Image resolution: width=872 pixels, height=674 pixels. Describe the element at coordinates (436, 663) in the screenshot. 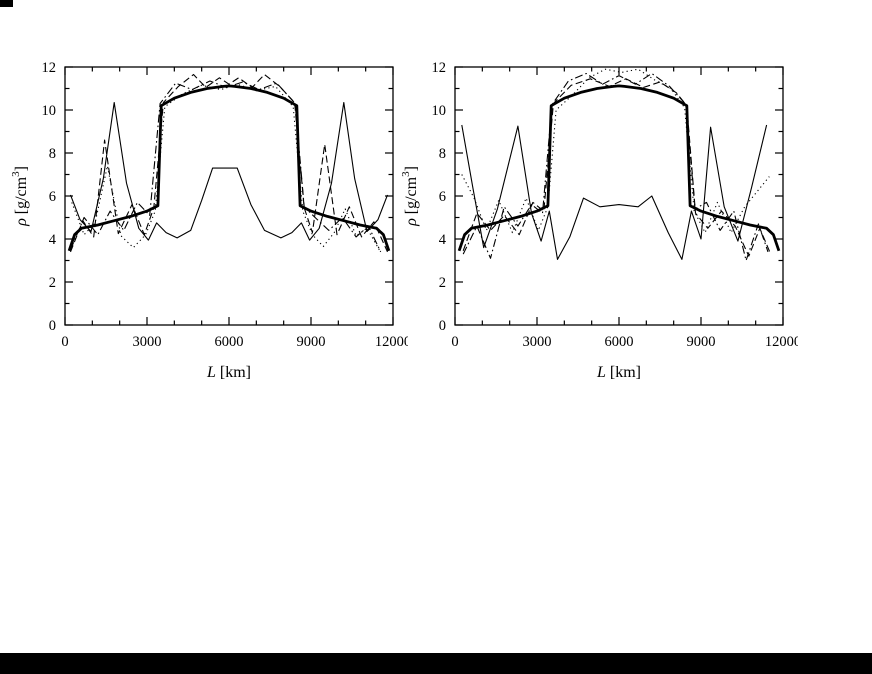

I see `bottom-bar` at that location.